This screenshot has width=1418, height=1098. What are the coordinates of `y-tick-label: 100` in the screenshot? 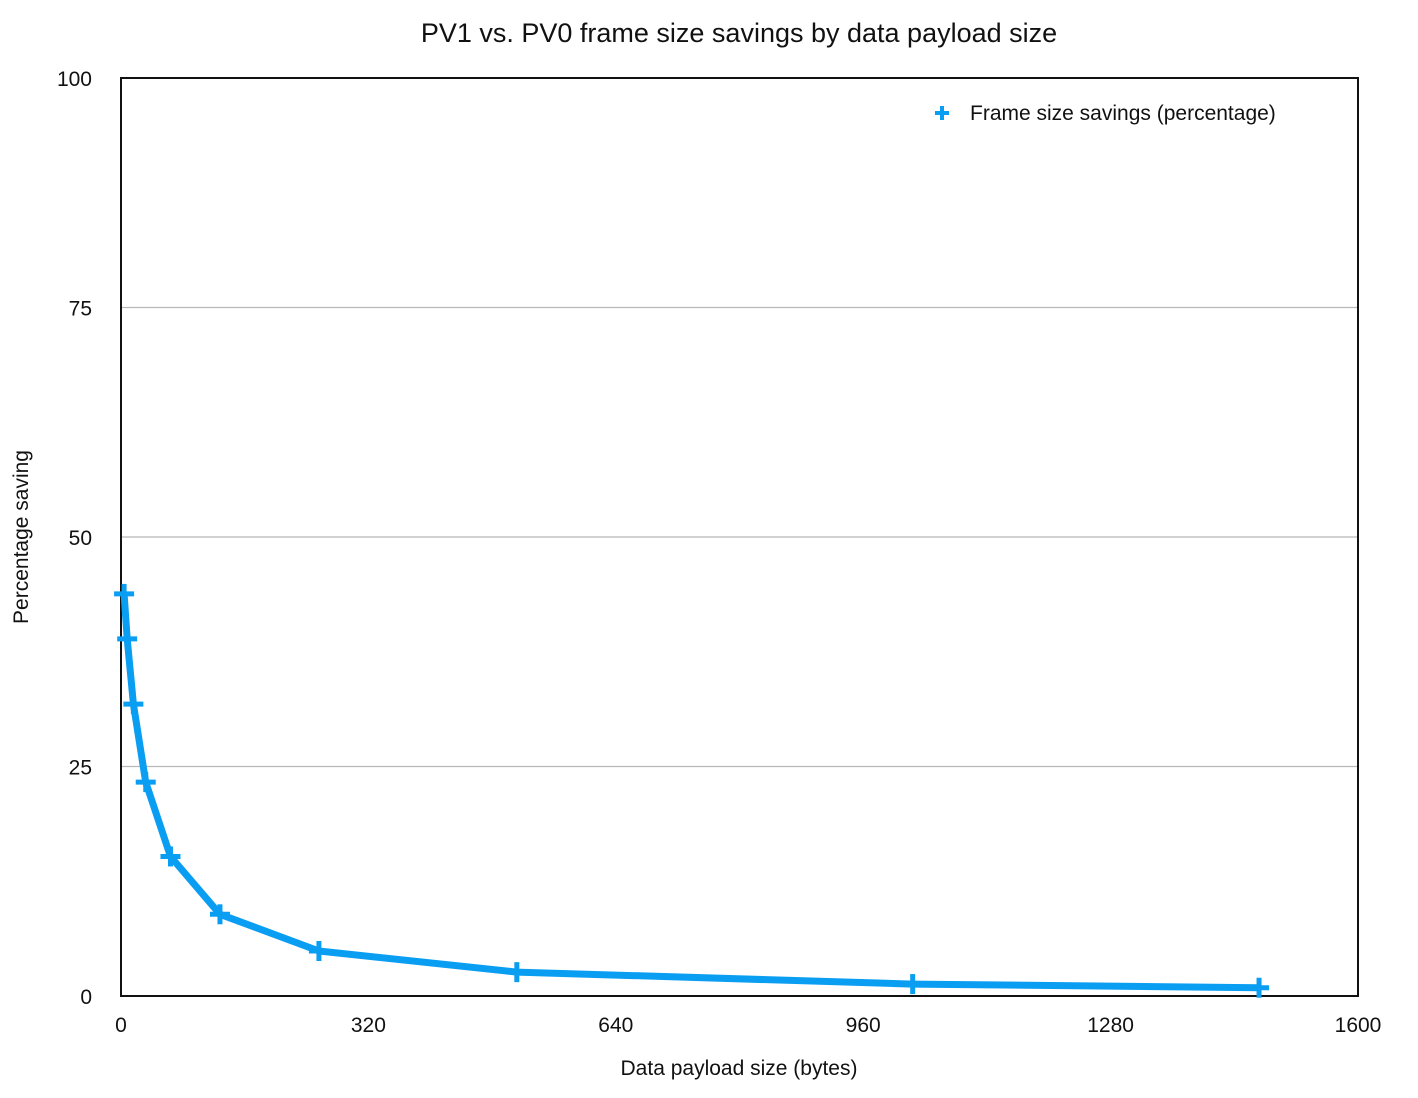 It's located at (74, 79).